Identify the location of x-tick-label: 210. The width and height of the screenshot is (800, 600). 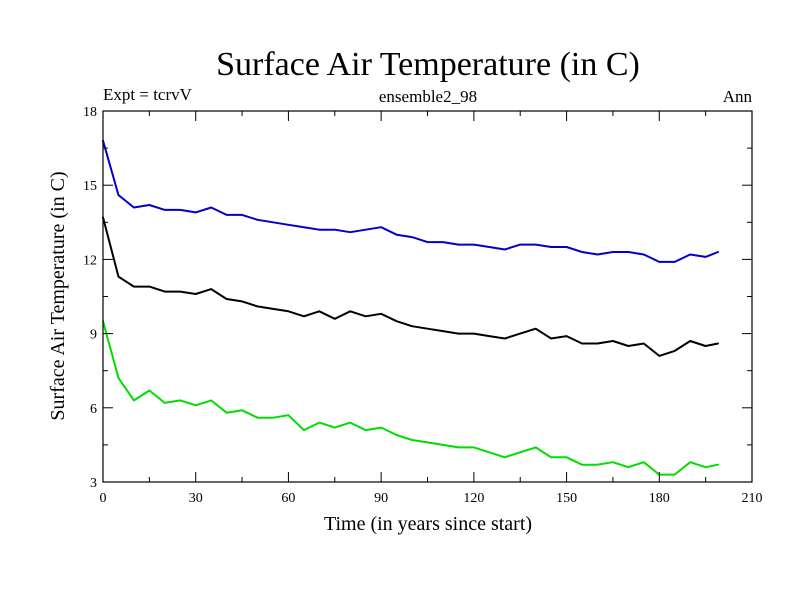
(752, 498).